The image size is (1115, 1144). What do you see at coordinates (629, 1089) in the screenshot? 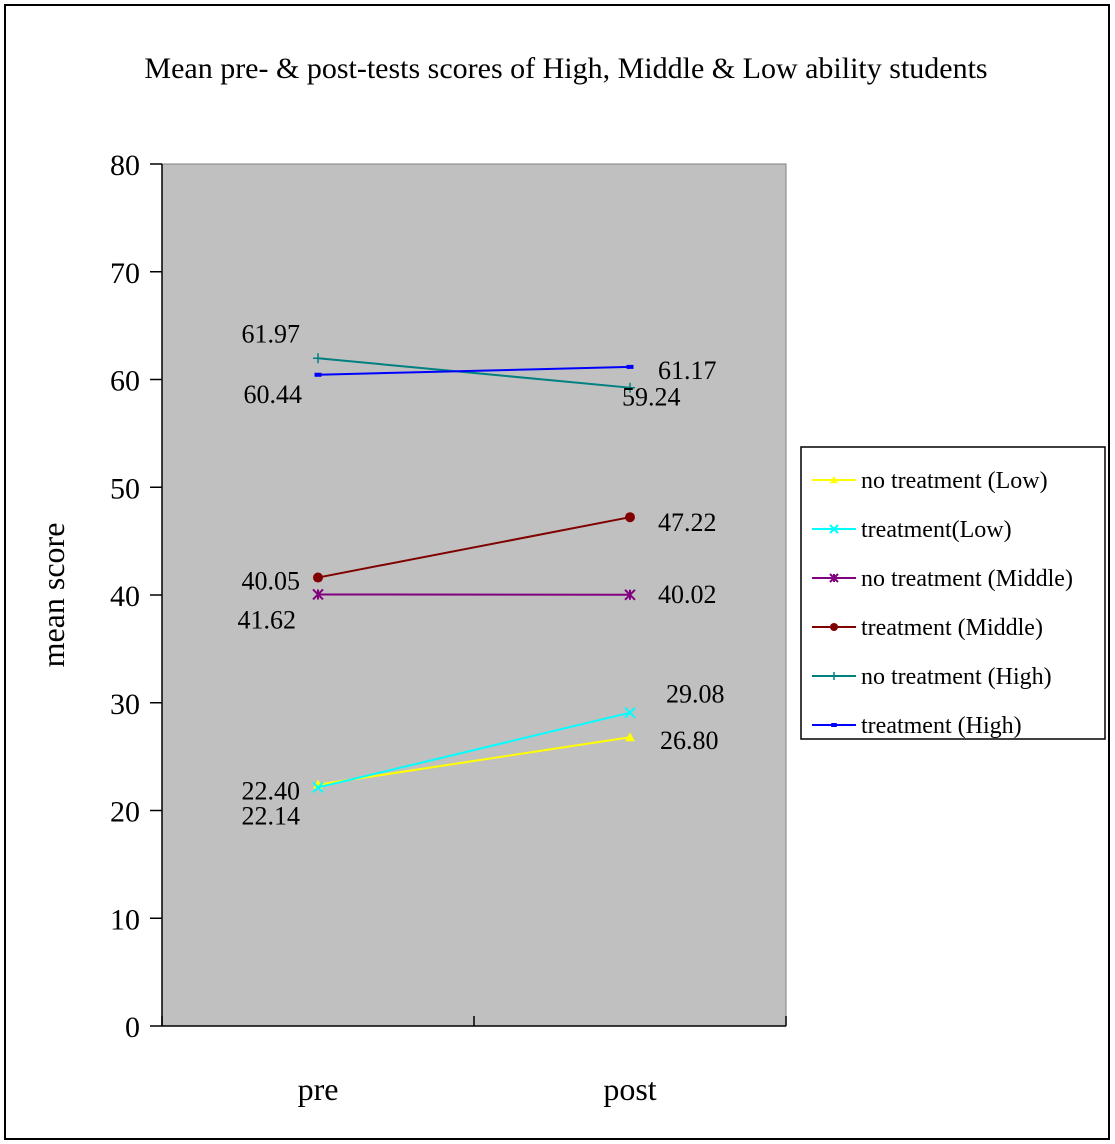
I see `x-tick-label: post` at bounding box center [629, 1089].